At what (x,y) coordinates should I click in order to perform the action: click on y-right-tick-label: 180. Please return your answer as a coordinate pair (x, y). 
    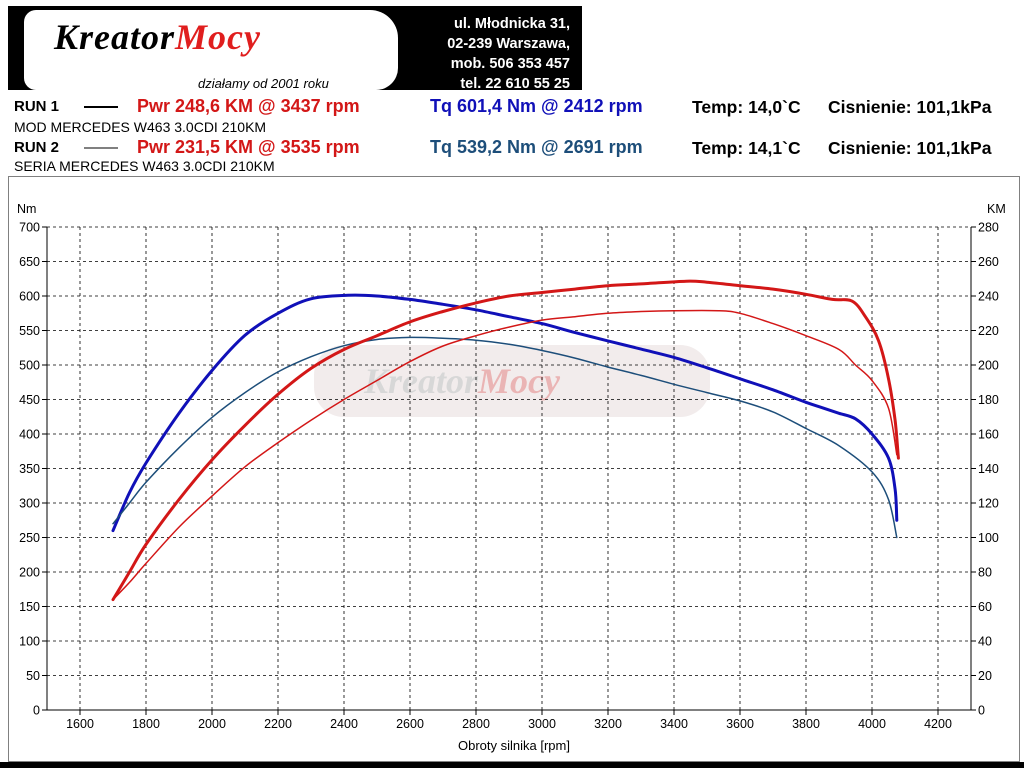
    Looking at the image, I should click on (988, 400).